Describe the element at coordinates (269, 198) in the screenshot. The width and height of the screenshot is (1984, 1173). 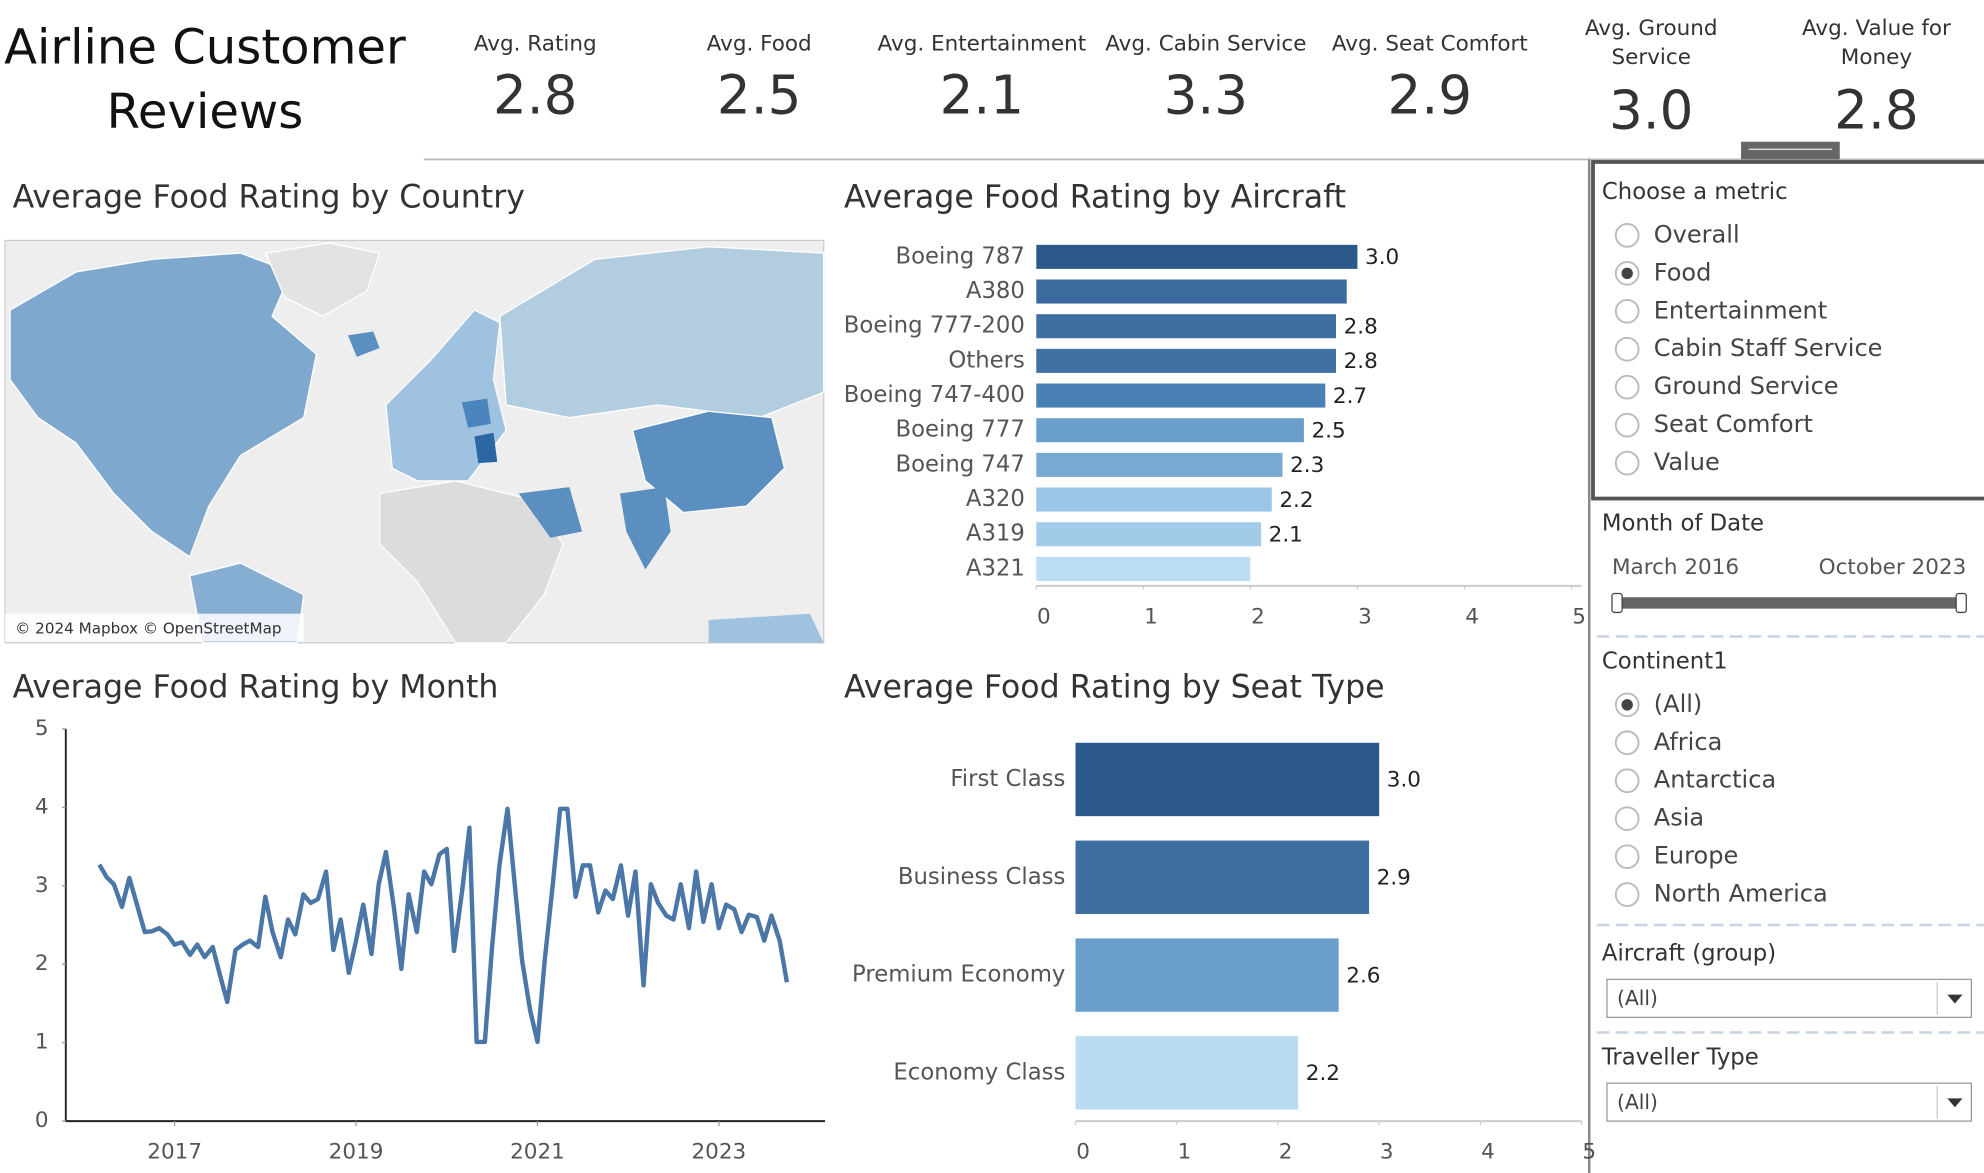
I see `chart-title: Average Food Rating by Country` at that location.